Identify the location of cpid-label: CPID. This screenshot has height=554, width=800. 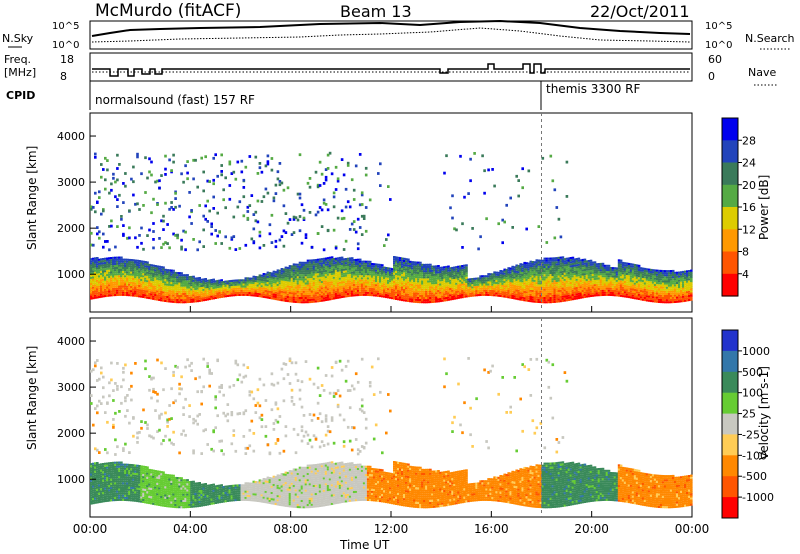
(20, 95).